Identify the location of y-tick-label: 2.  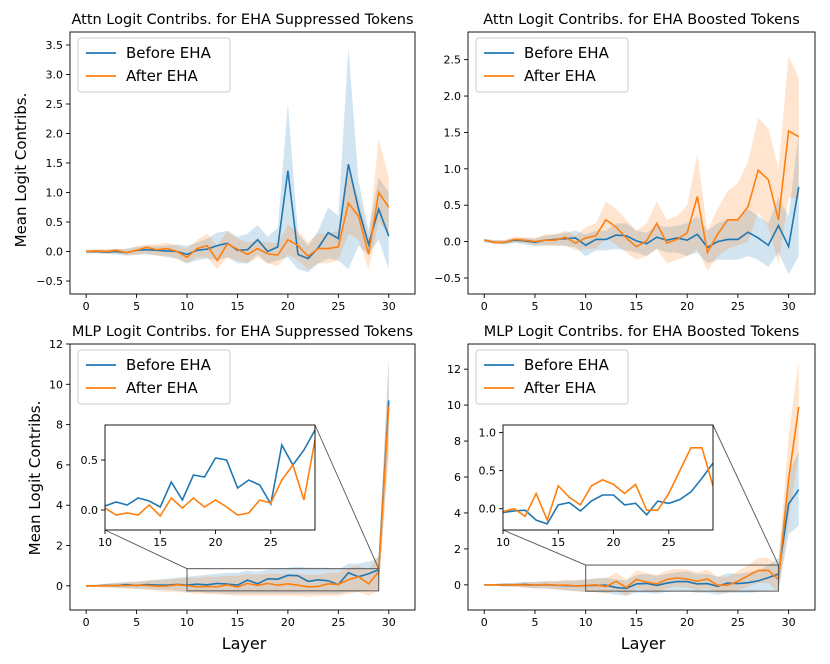
(59, 546).